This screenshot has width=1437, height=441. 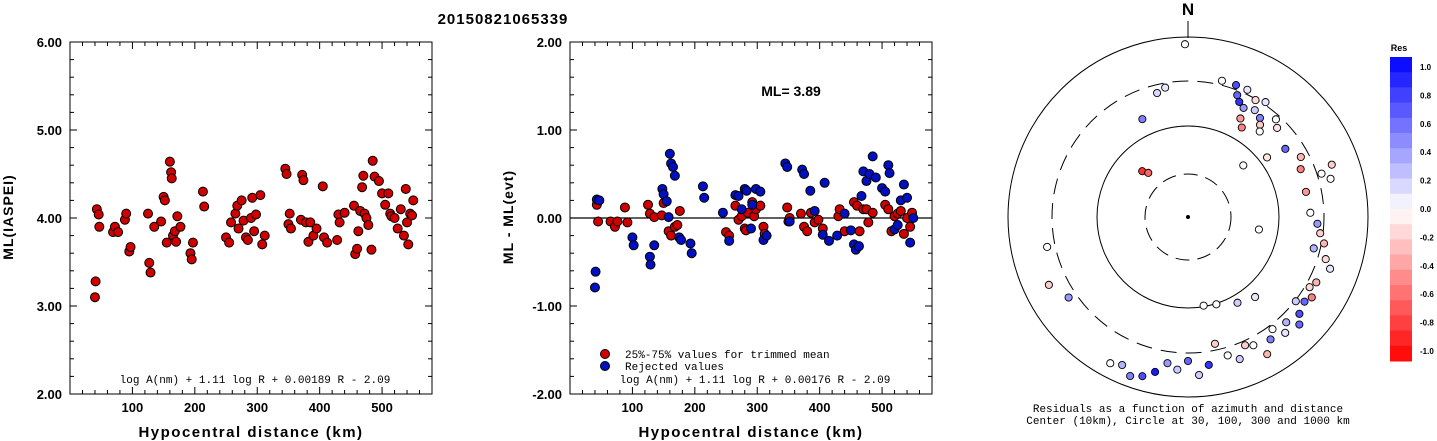 I want to click on colorbar-tick-label: 0.6, so click(x=1426, y=124).